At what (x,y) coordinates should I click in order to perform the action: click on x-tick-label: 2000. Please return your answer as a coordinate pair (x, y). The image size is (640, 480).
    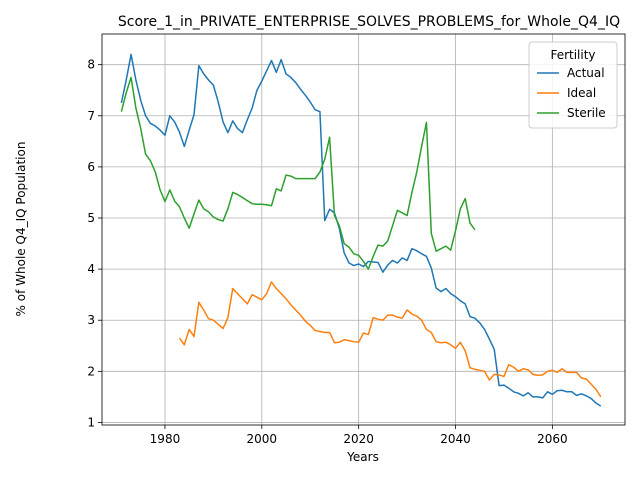
    Looking at the image, I should click on (262, 439).